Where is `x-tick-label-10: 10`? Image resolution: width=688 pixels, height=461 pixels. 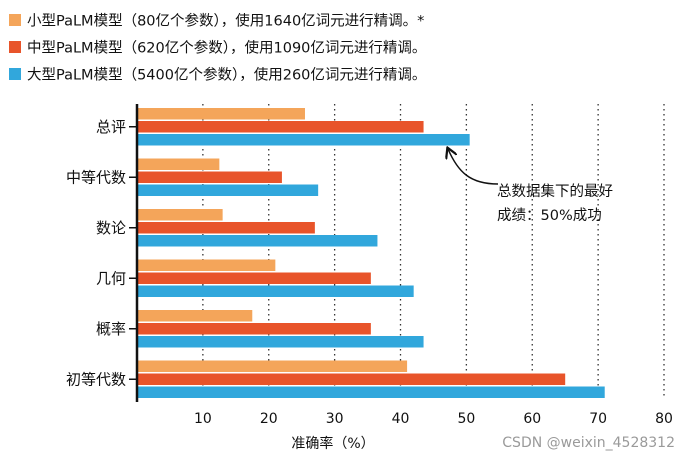
x-tick-label-10: 10 is located at coordinates (203, 419).